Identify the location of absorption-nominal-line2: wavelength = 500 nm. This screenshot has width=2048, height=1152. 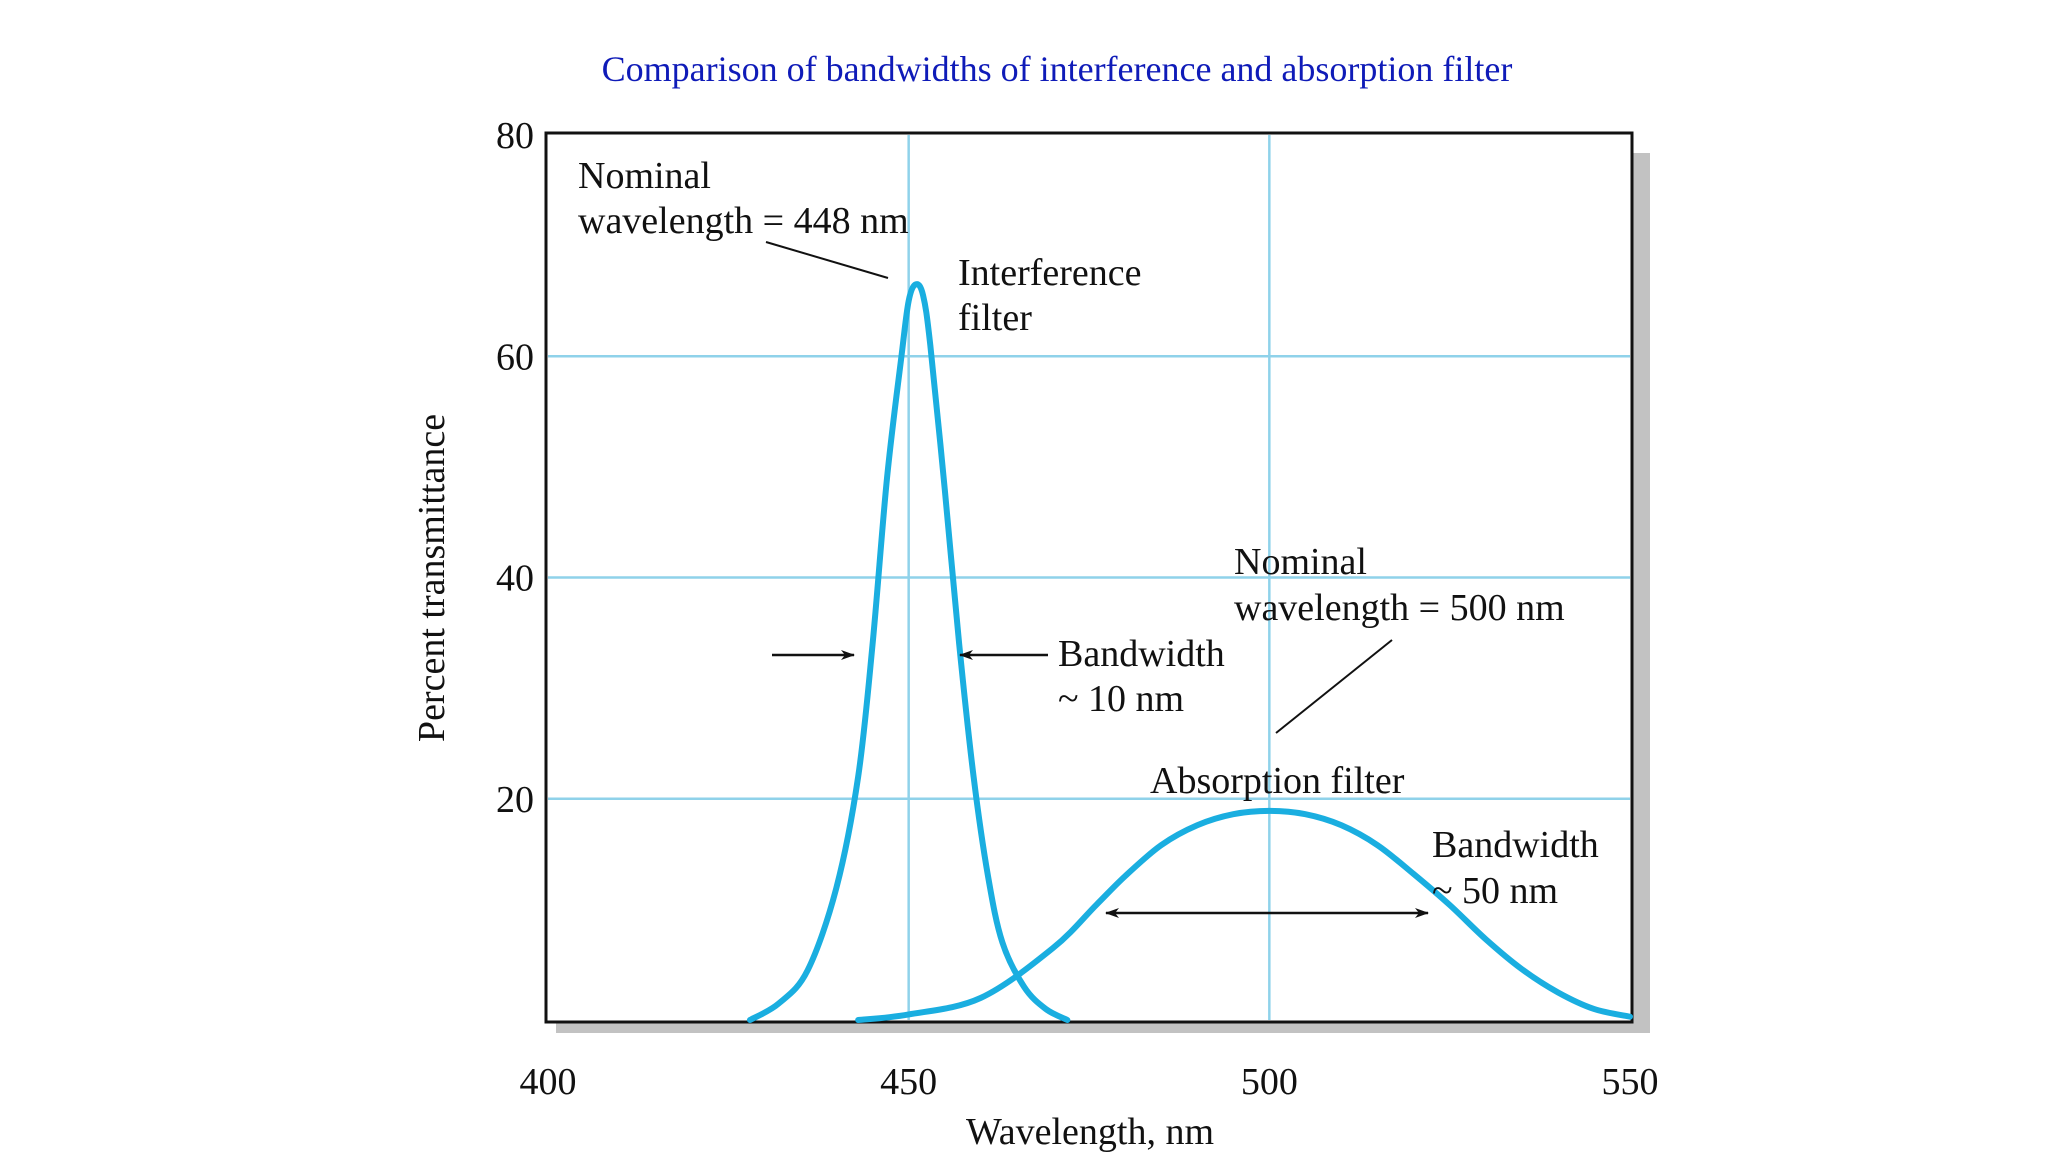
(1399, 608).